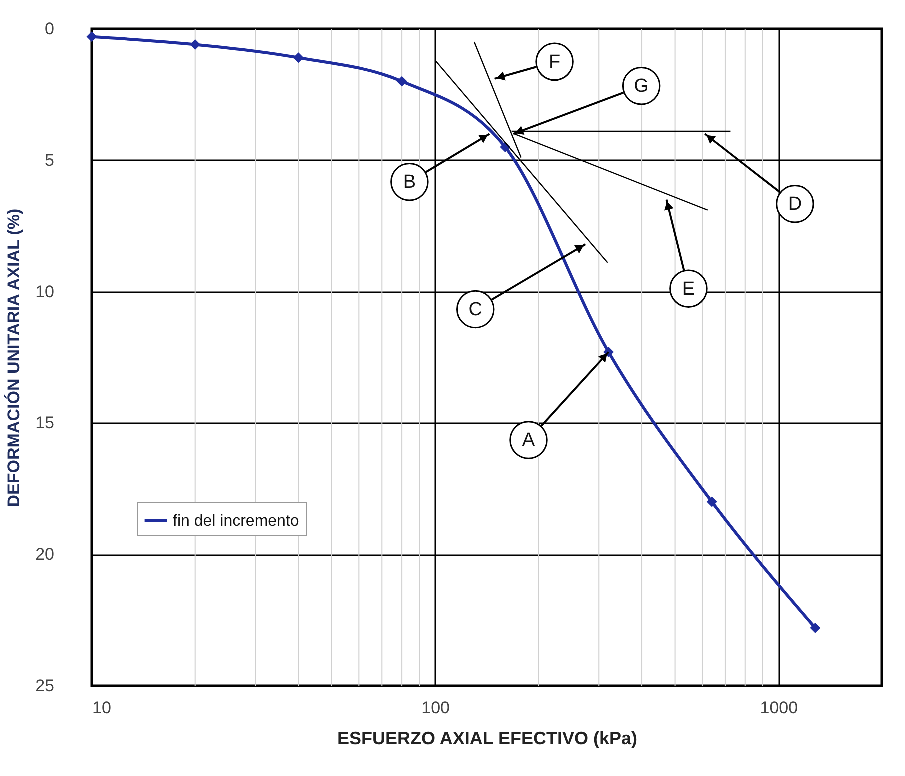 Image resolution: width=905 pixels, height=776 pixels. What do you see at coordinates (529, 441) in the screenshot?
I see `annotation: A` at bounding box center [529, 441].